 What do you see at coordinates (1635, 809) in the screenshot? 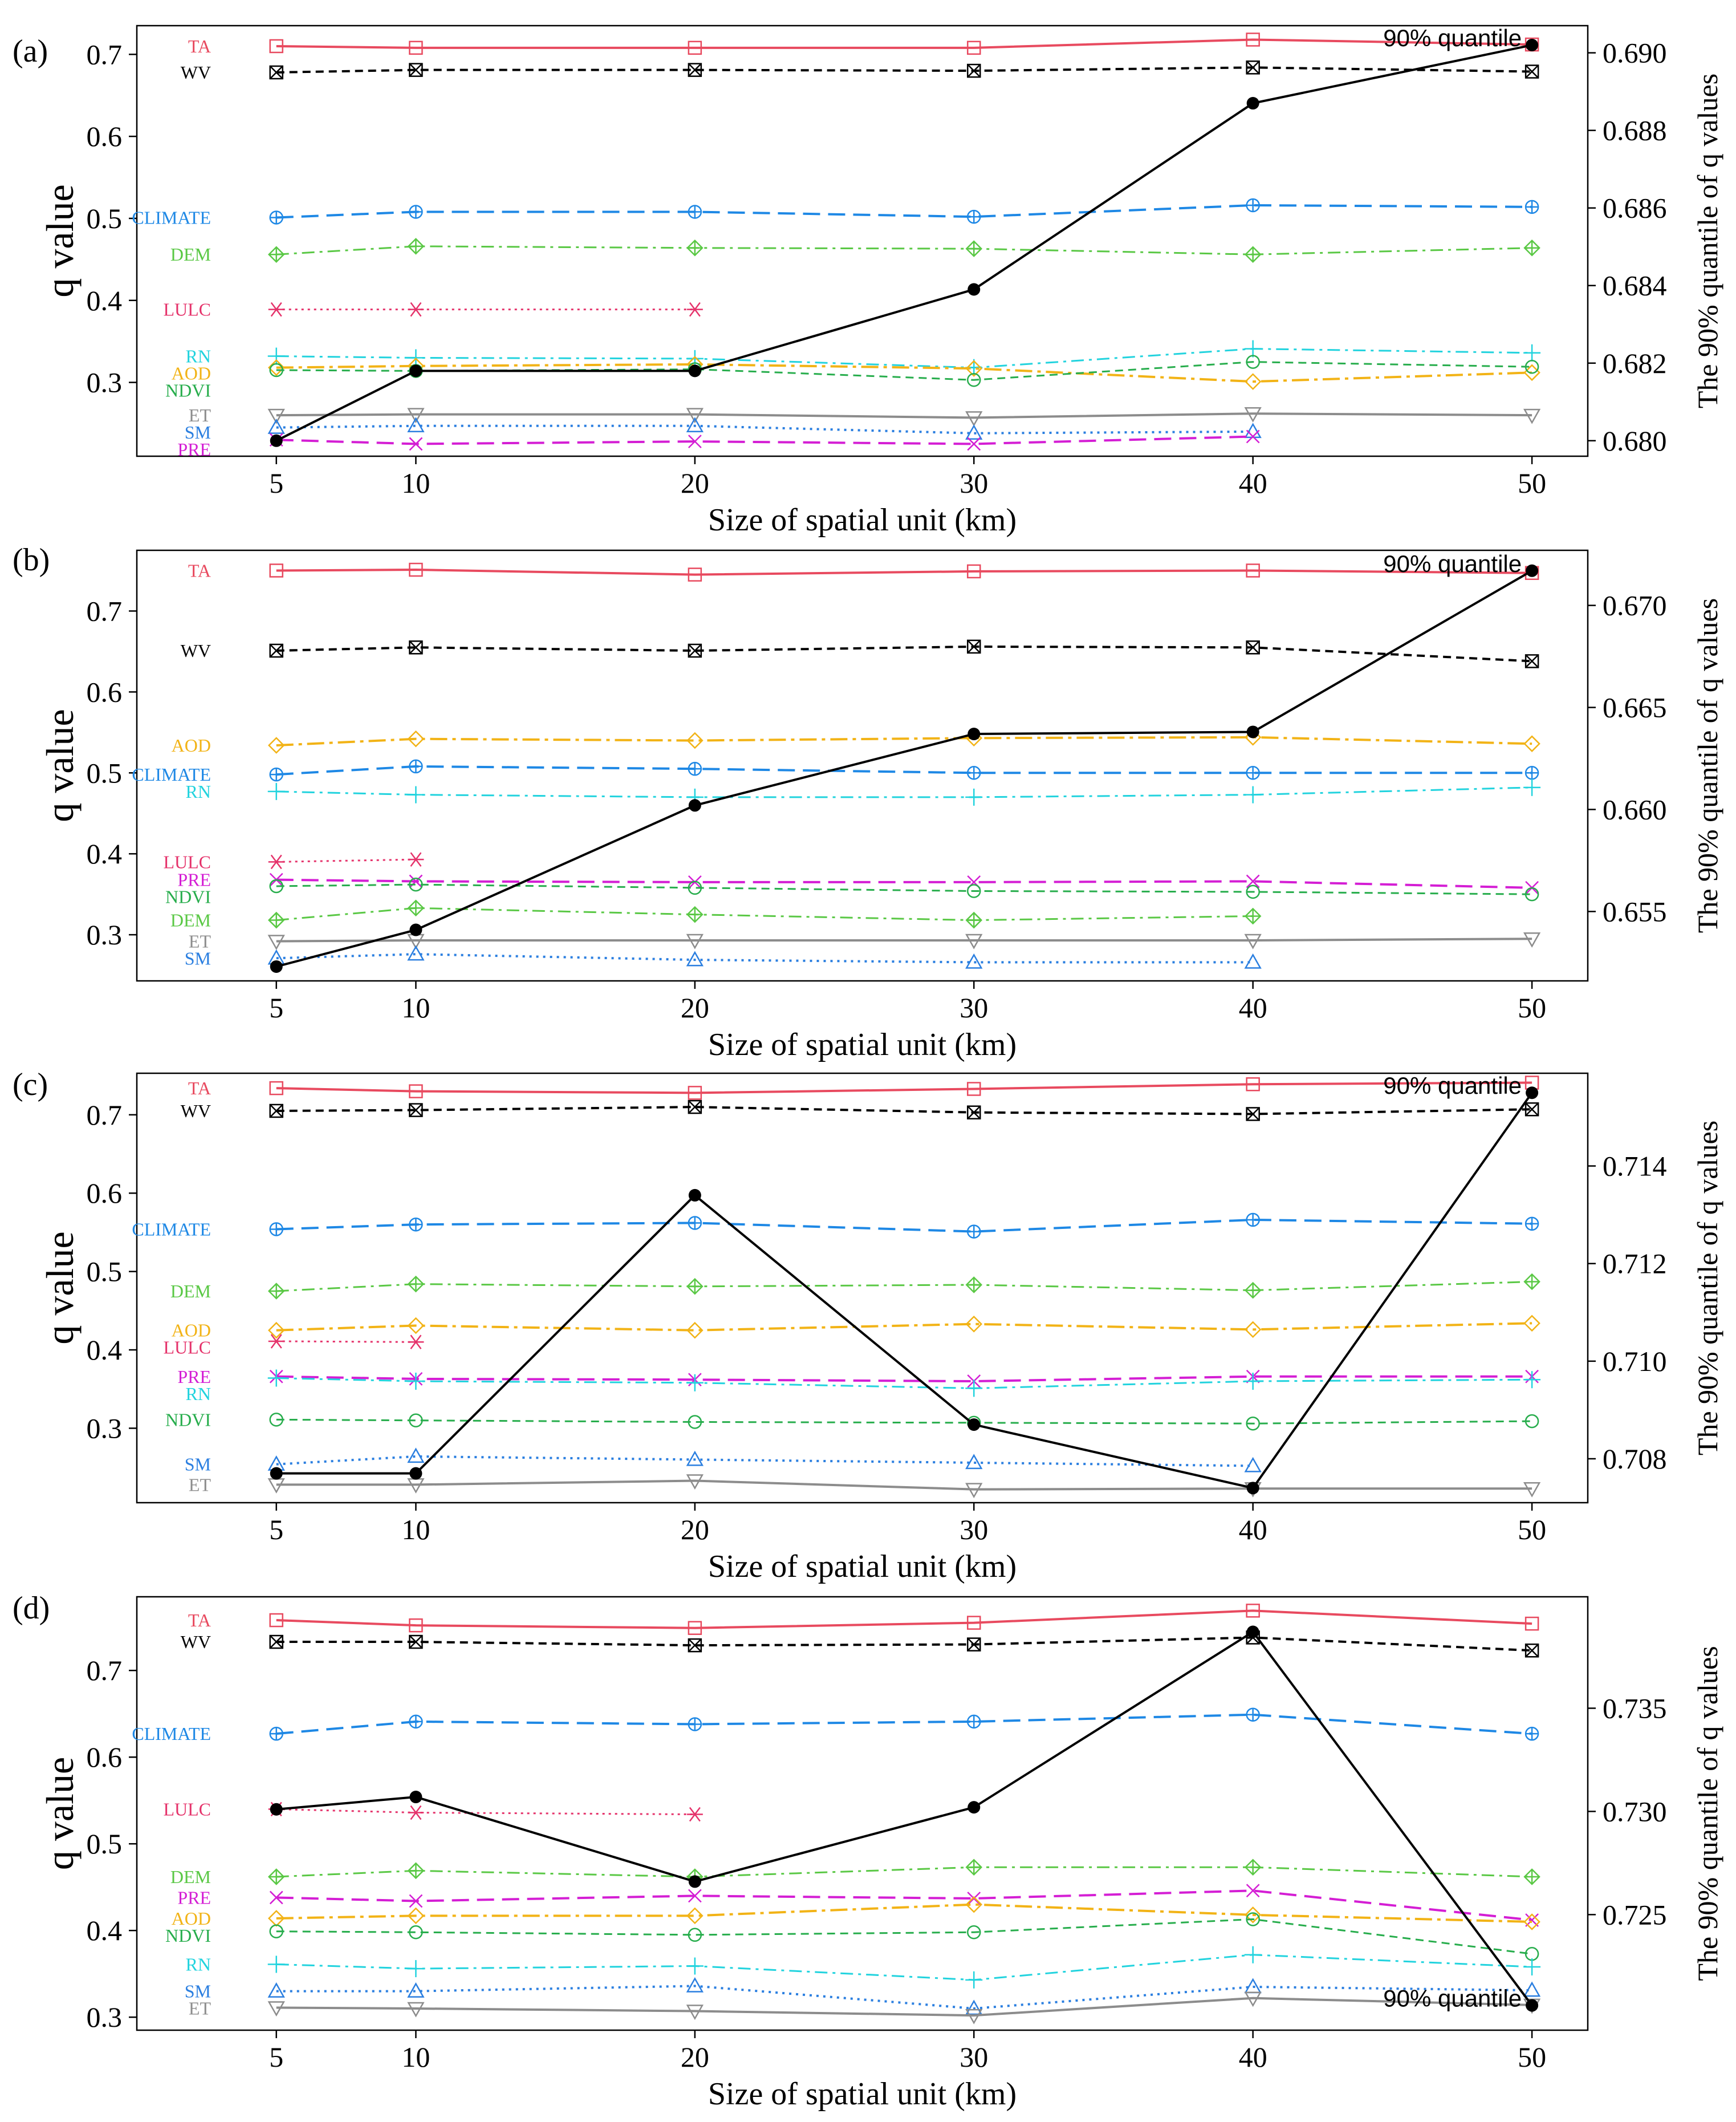
I see `y-right-tick-label: 0.660` at bounding box center [1635, 809].